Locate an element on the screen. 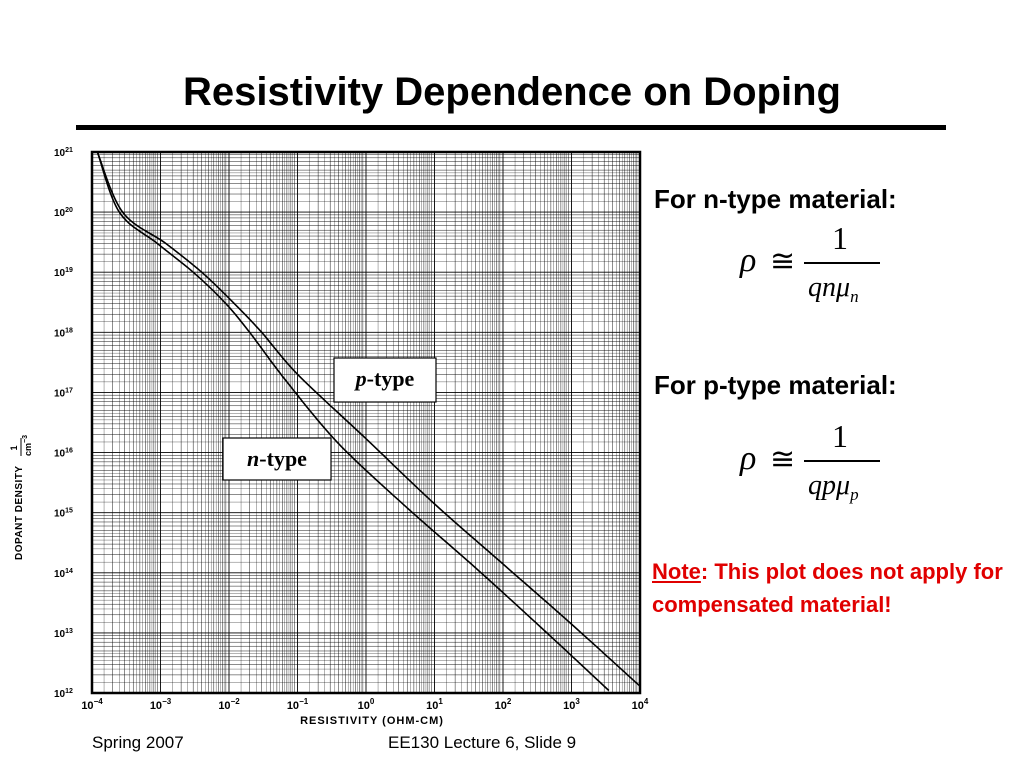 Image resolution: width=1024 pixels, height=768 pixels. y-tick-label: 1021 is located at coordinates (63, 153).